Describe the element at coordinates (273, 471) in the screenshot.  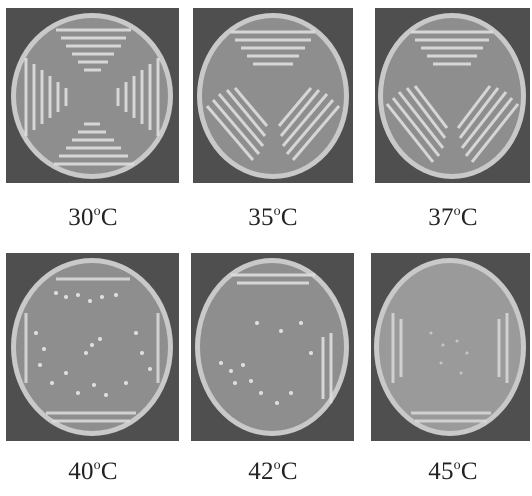
I see `plate-label-42c: 42oC` at that location.